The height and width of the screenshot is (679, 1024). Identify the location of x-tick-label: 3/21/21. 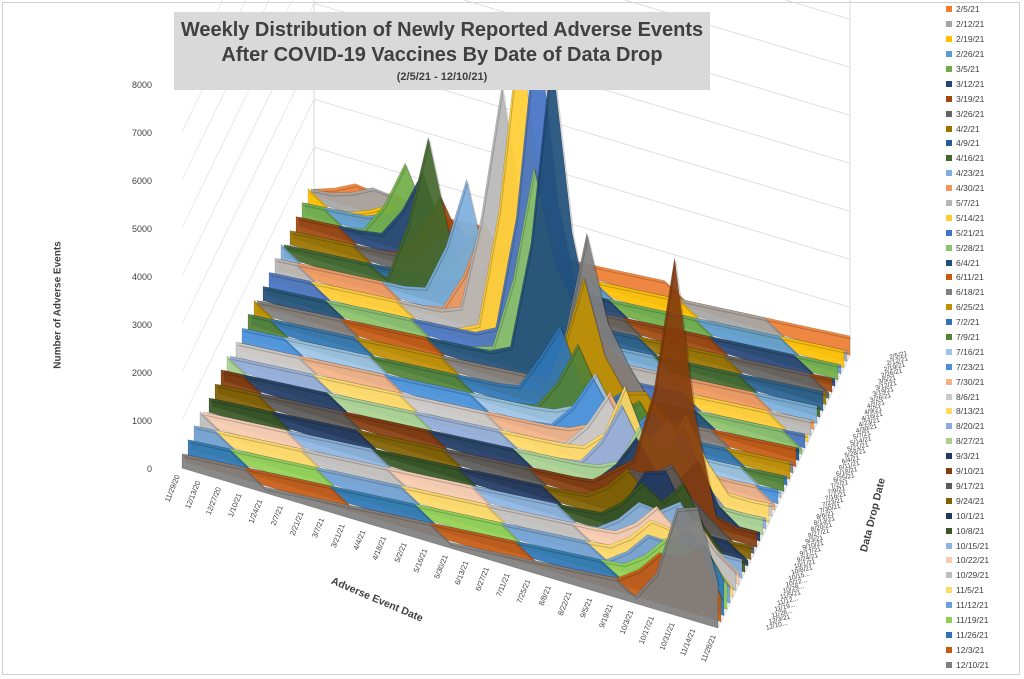
(338, 536).